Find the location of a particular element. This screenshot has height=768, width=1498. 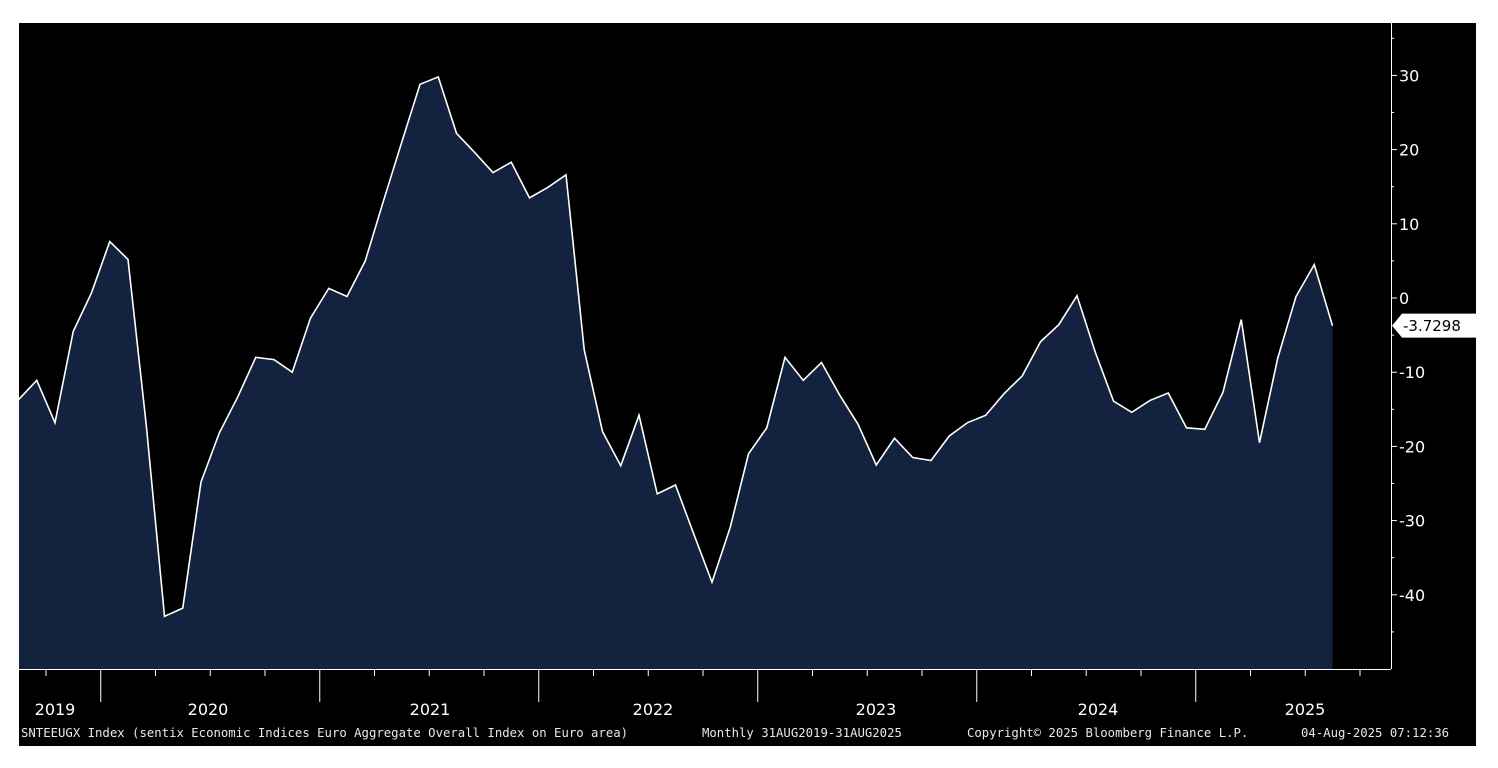

y-tick-label: 20 is located at coordinates (1409, 150).